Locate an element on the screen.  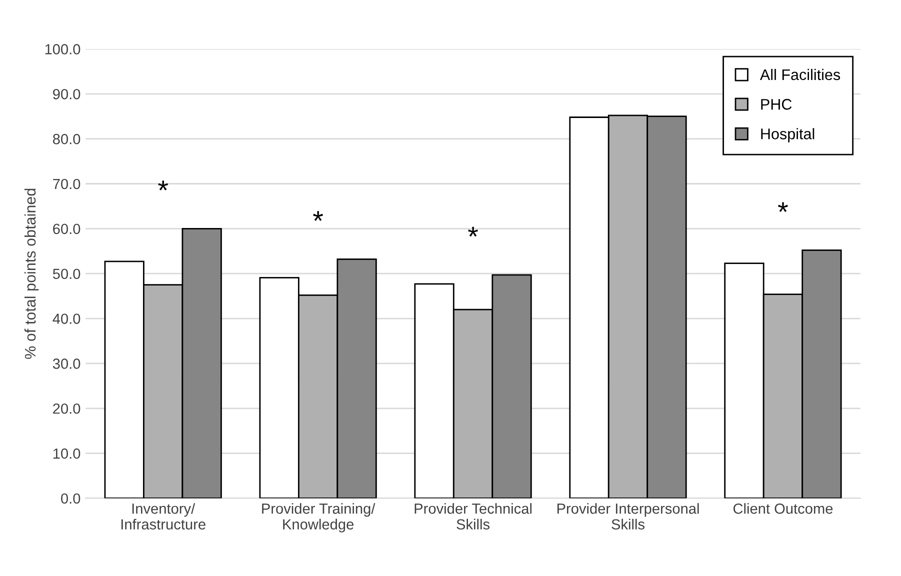
y-tick-label: 100.0 is located at coordinates (62, 49).